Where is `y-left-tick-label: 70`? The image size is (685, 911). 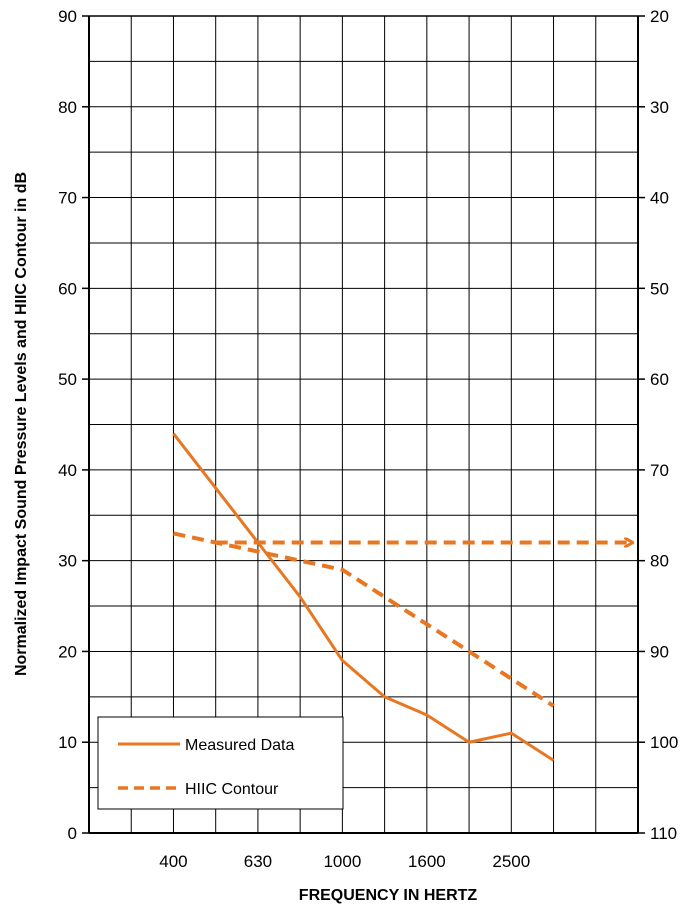
y-left-tick-label: 70 is located at coordinates (67, 198).